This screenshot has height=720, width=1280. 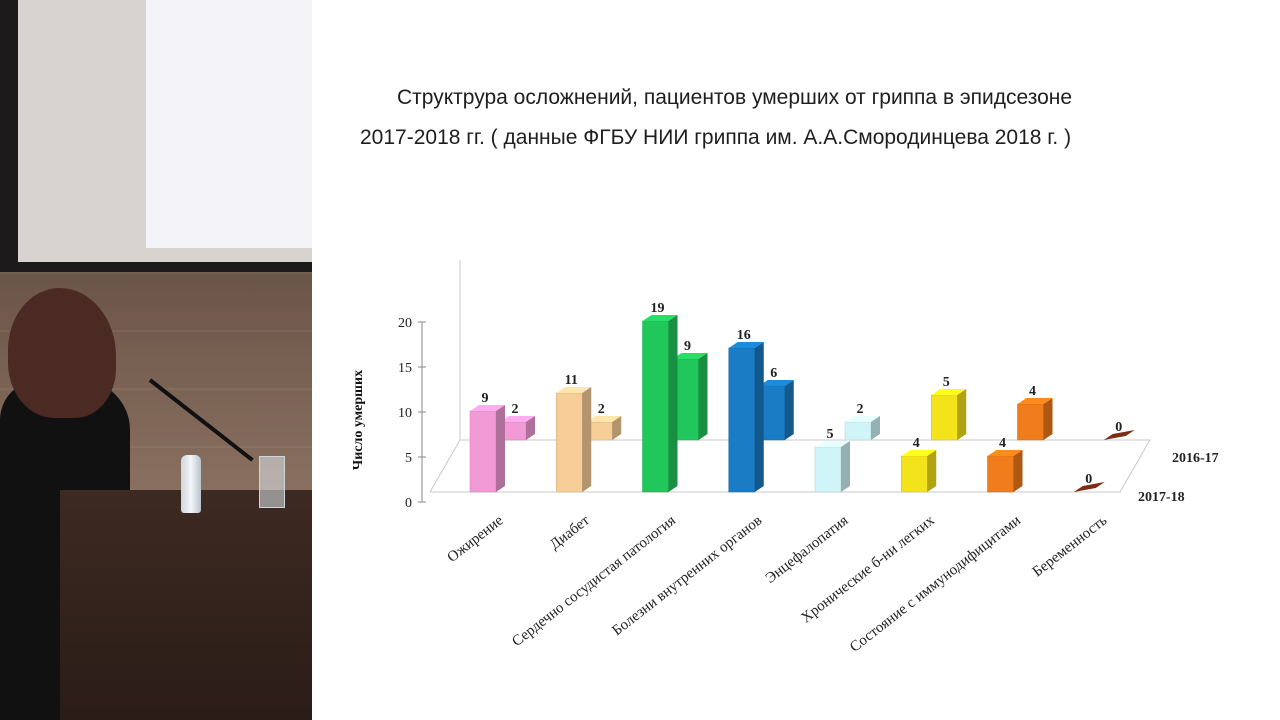 I want to click on data-label-back-cat1: 2, so click(x=601, y=409).